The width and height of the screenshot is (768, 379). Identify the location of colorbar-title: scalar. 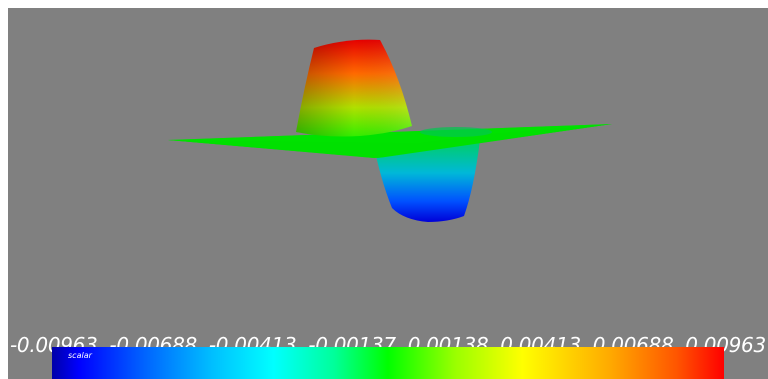
(80, 355).